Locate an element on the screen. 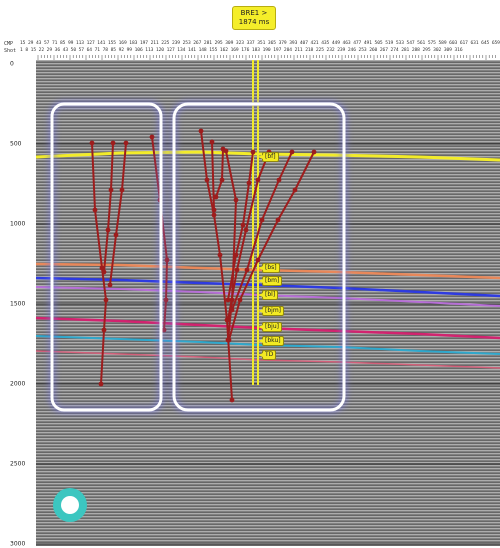  horizon-label-bl: [bl] is located at coordinates (268, 295).